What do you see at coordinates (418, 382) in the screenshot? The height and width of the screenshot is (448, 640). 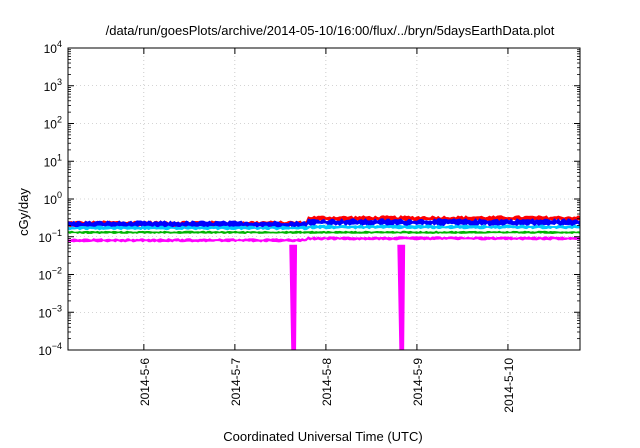 I see `x-tick-label: 2014-5-9` at bounding box center [418, 382].